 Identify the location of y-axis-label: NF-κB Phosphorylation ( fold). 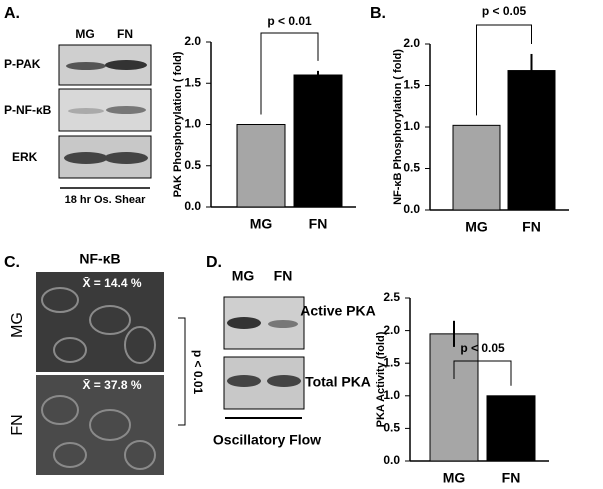
(398, 127).